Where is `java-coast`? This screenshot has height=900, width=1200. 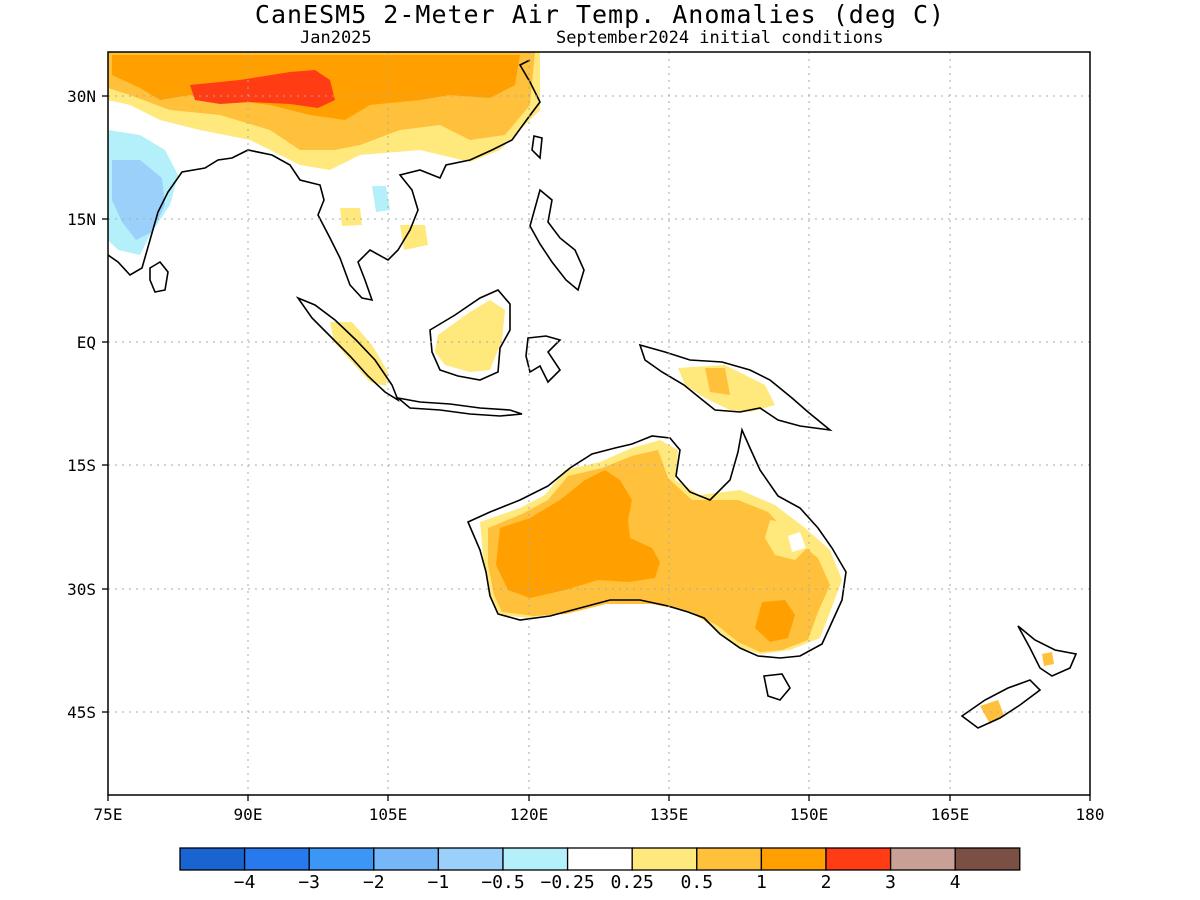 java-coast is located at coordinates (459, 406).